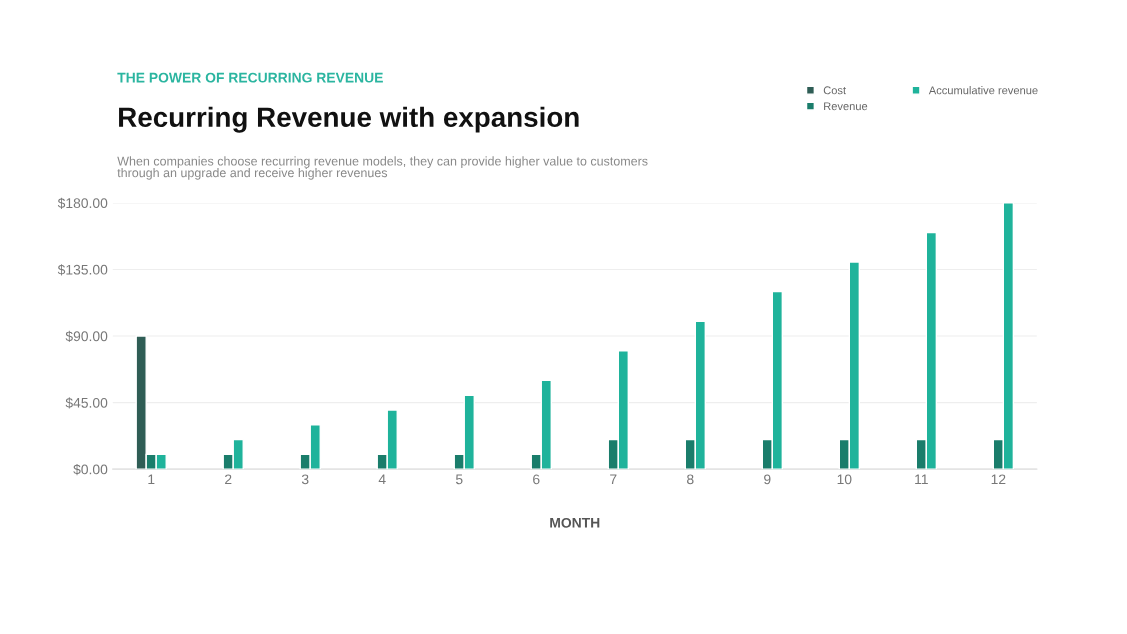  Describe the element at coordinates (151, 479) in the screenshot. I see `x-tick-label: 1` at that location.